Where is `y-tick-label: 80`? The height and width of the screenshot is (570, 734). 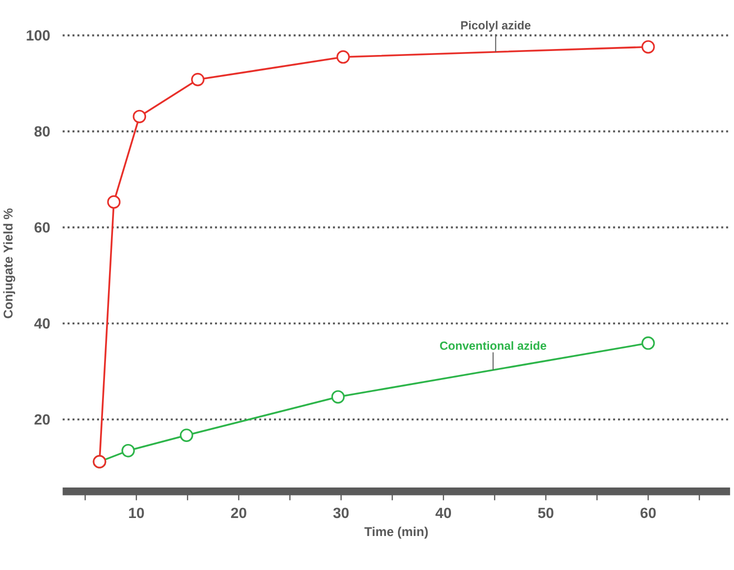 y-tick-label: 80 is located at coordinates (42, 131).